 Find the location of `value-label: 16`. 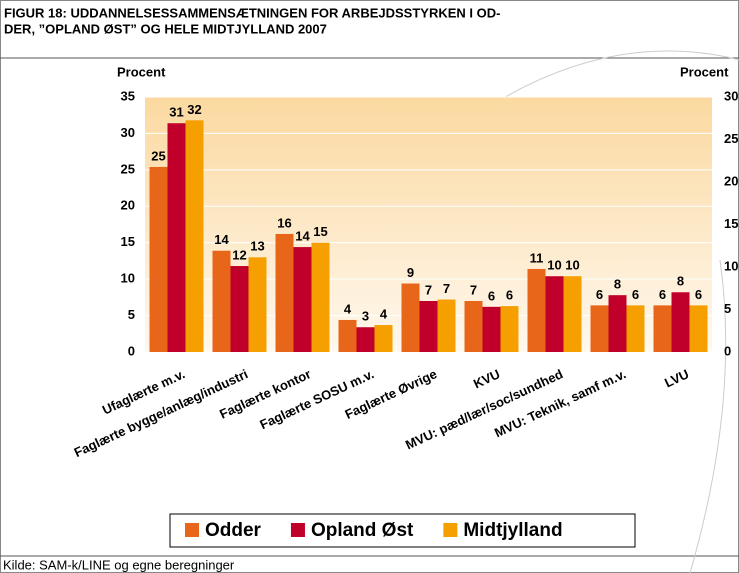

value-label: 16 is located at coordinates (284, 222).